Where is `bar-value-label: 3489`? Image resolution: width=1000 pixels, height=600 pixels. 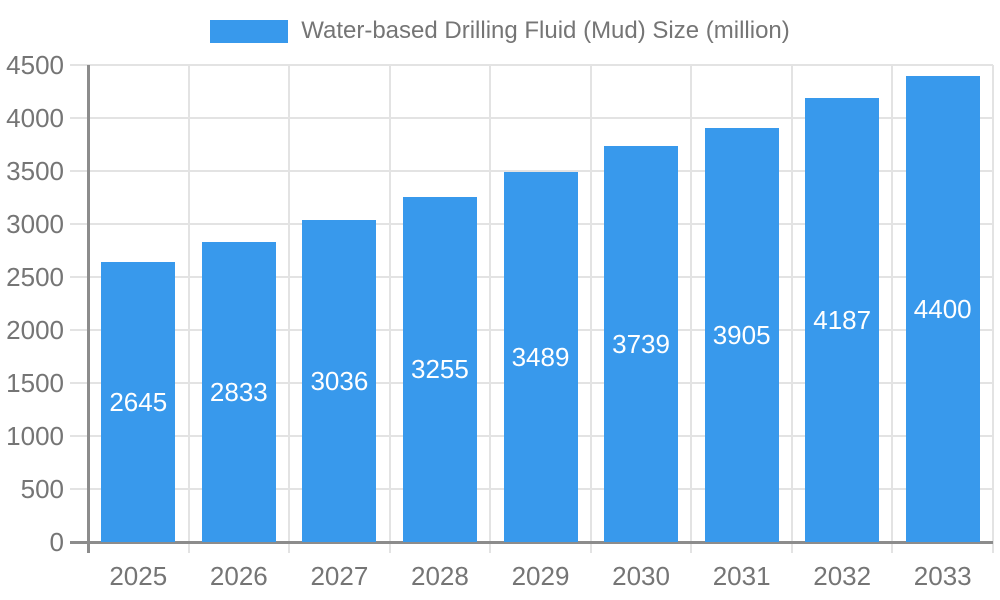 bar-value-label: 3489 is located at coordinates (540, 357).